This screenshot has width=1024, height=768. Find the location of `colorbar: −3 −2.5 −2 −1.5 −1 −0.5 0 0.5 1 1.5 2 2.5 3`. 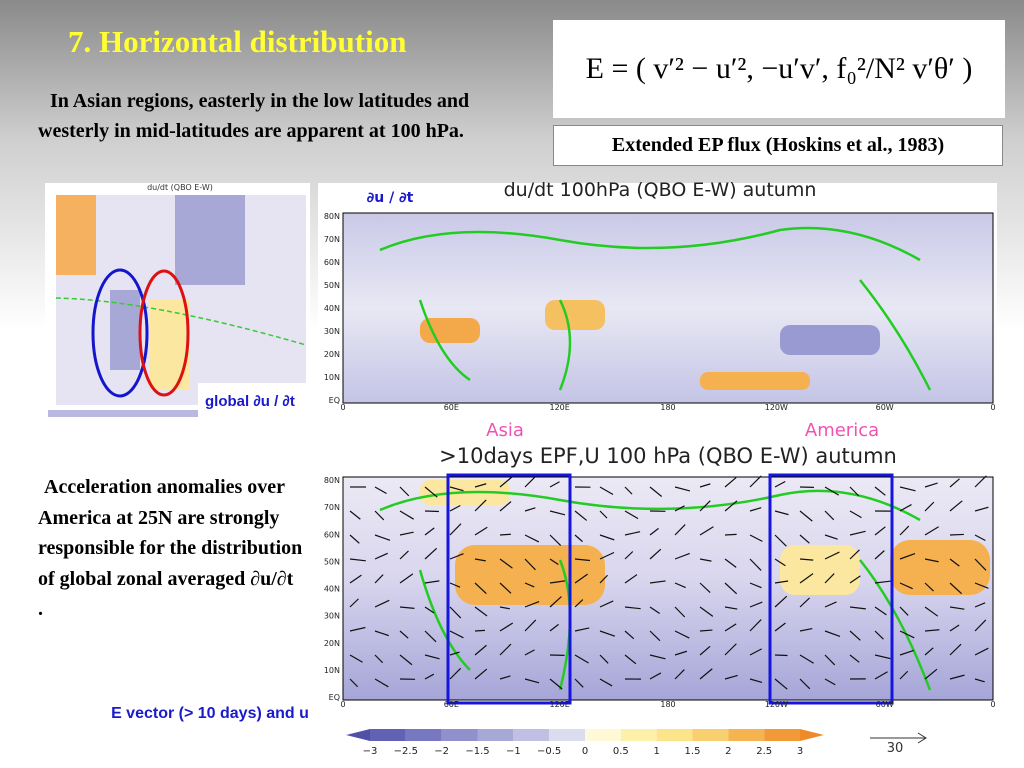

colorbar: −3 −2.5 −2 −1.5 −1 −0.5 0 0.5 1 1.5 2 2.5 3 is located at coordinates (585, 743).